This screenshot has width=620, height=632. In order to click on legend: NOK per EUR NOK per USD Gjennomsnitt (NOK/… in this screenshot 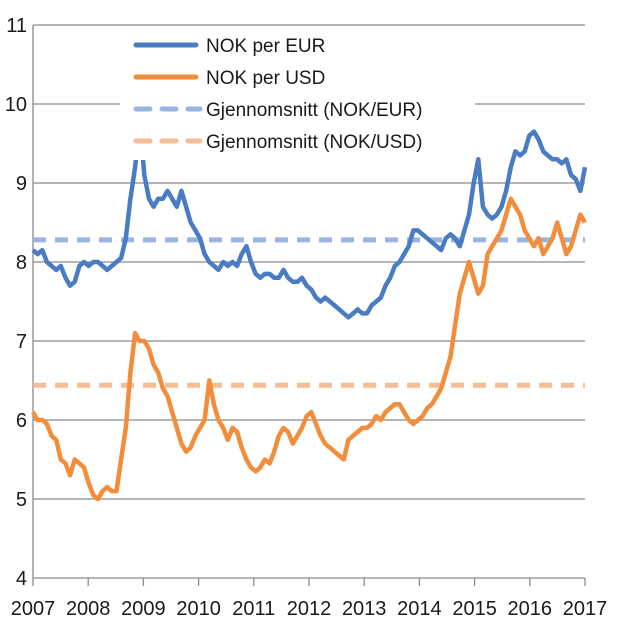, I will do `click(297, 93)`.